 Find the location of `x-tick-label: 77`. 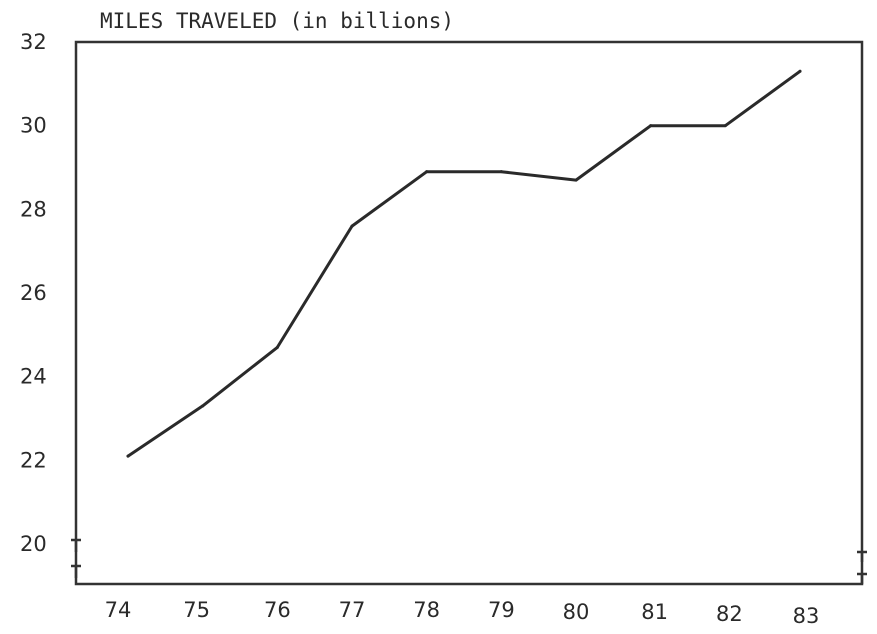

x-tick-label: 77 is located at coordinates (352, 610).